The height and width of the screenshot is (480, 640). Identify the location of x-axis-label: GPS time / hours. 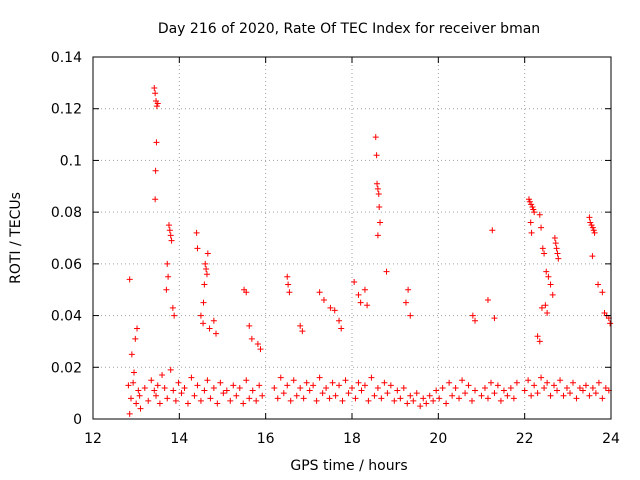
(348, 466).